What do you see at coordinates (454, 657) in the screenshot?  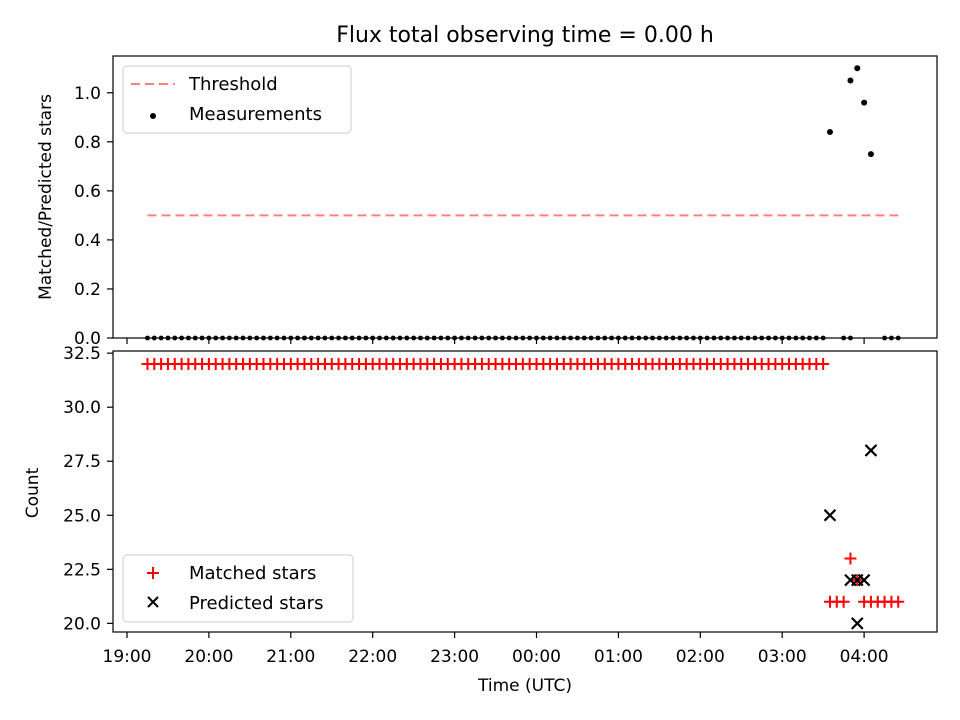 I see `x-tick-label: 23:00` at bounding box center [454, 657].